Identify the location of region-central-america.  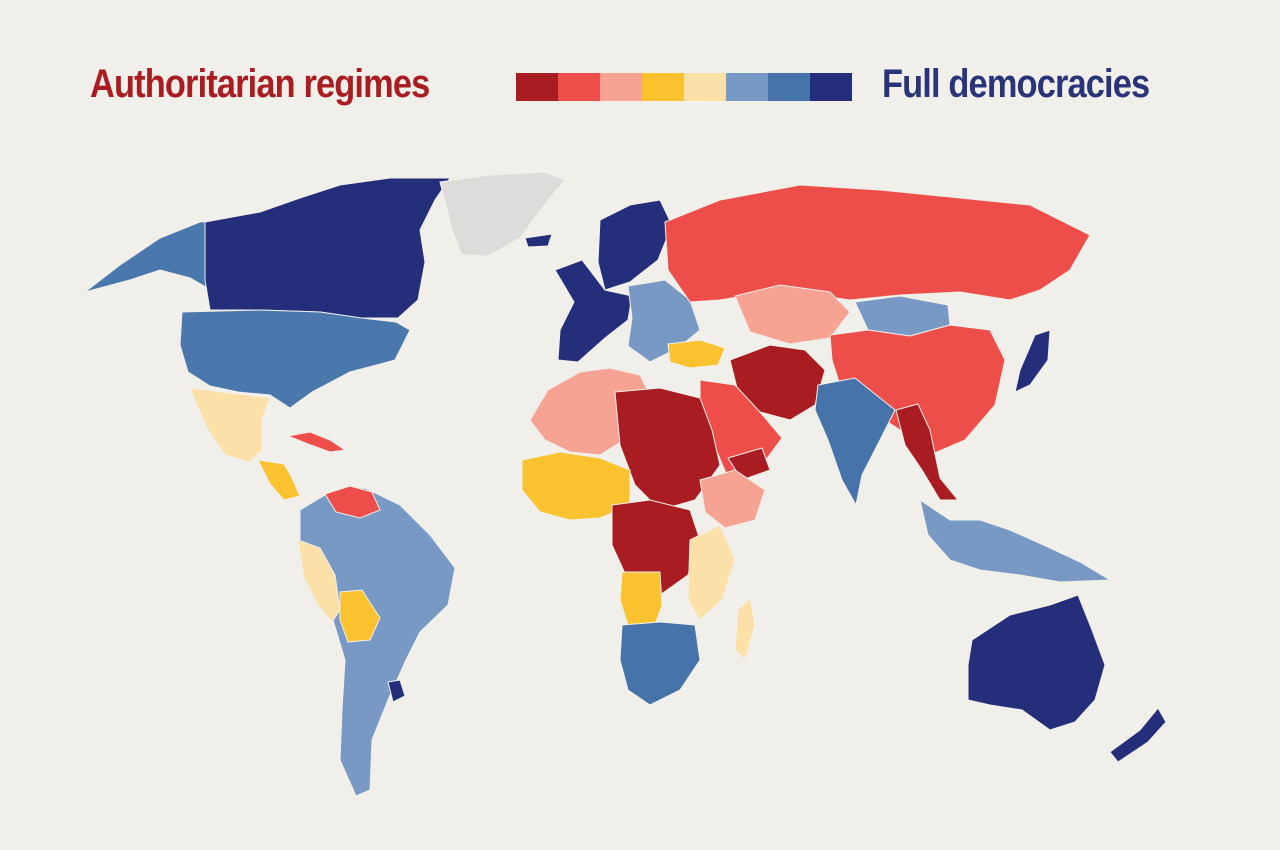
(279, 480).